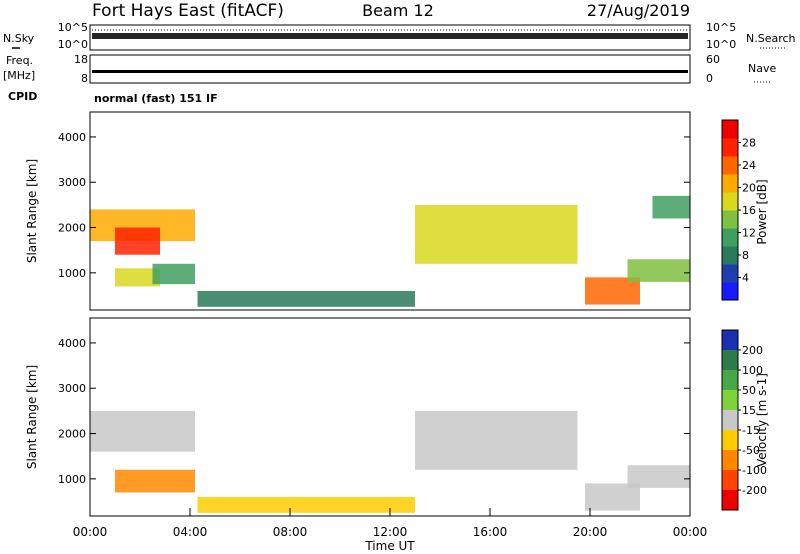 This screenshot has height=554, width=800. I want to click on freq-label-line2: [MHz], so click(19, 75).